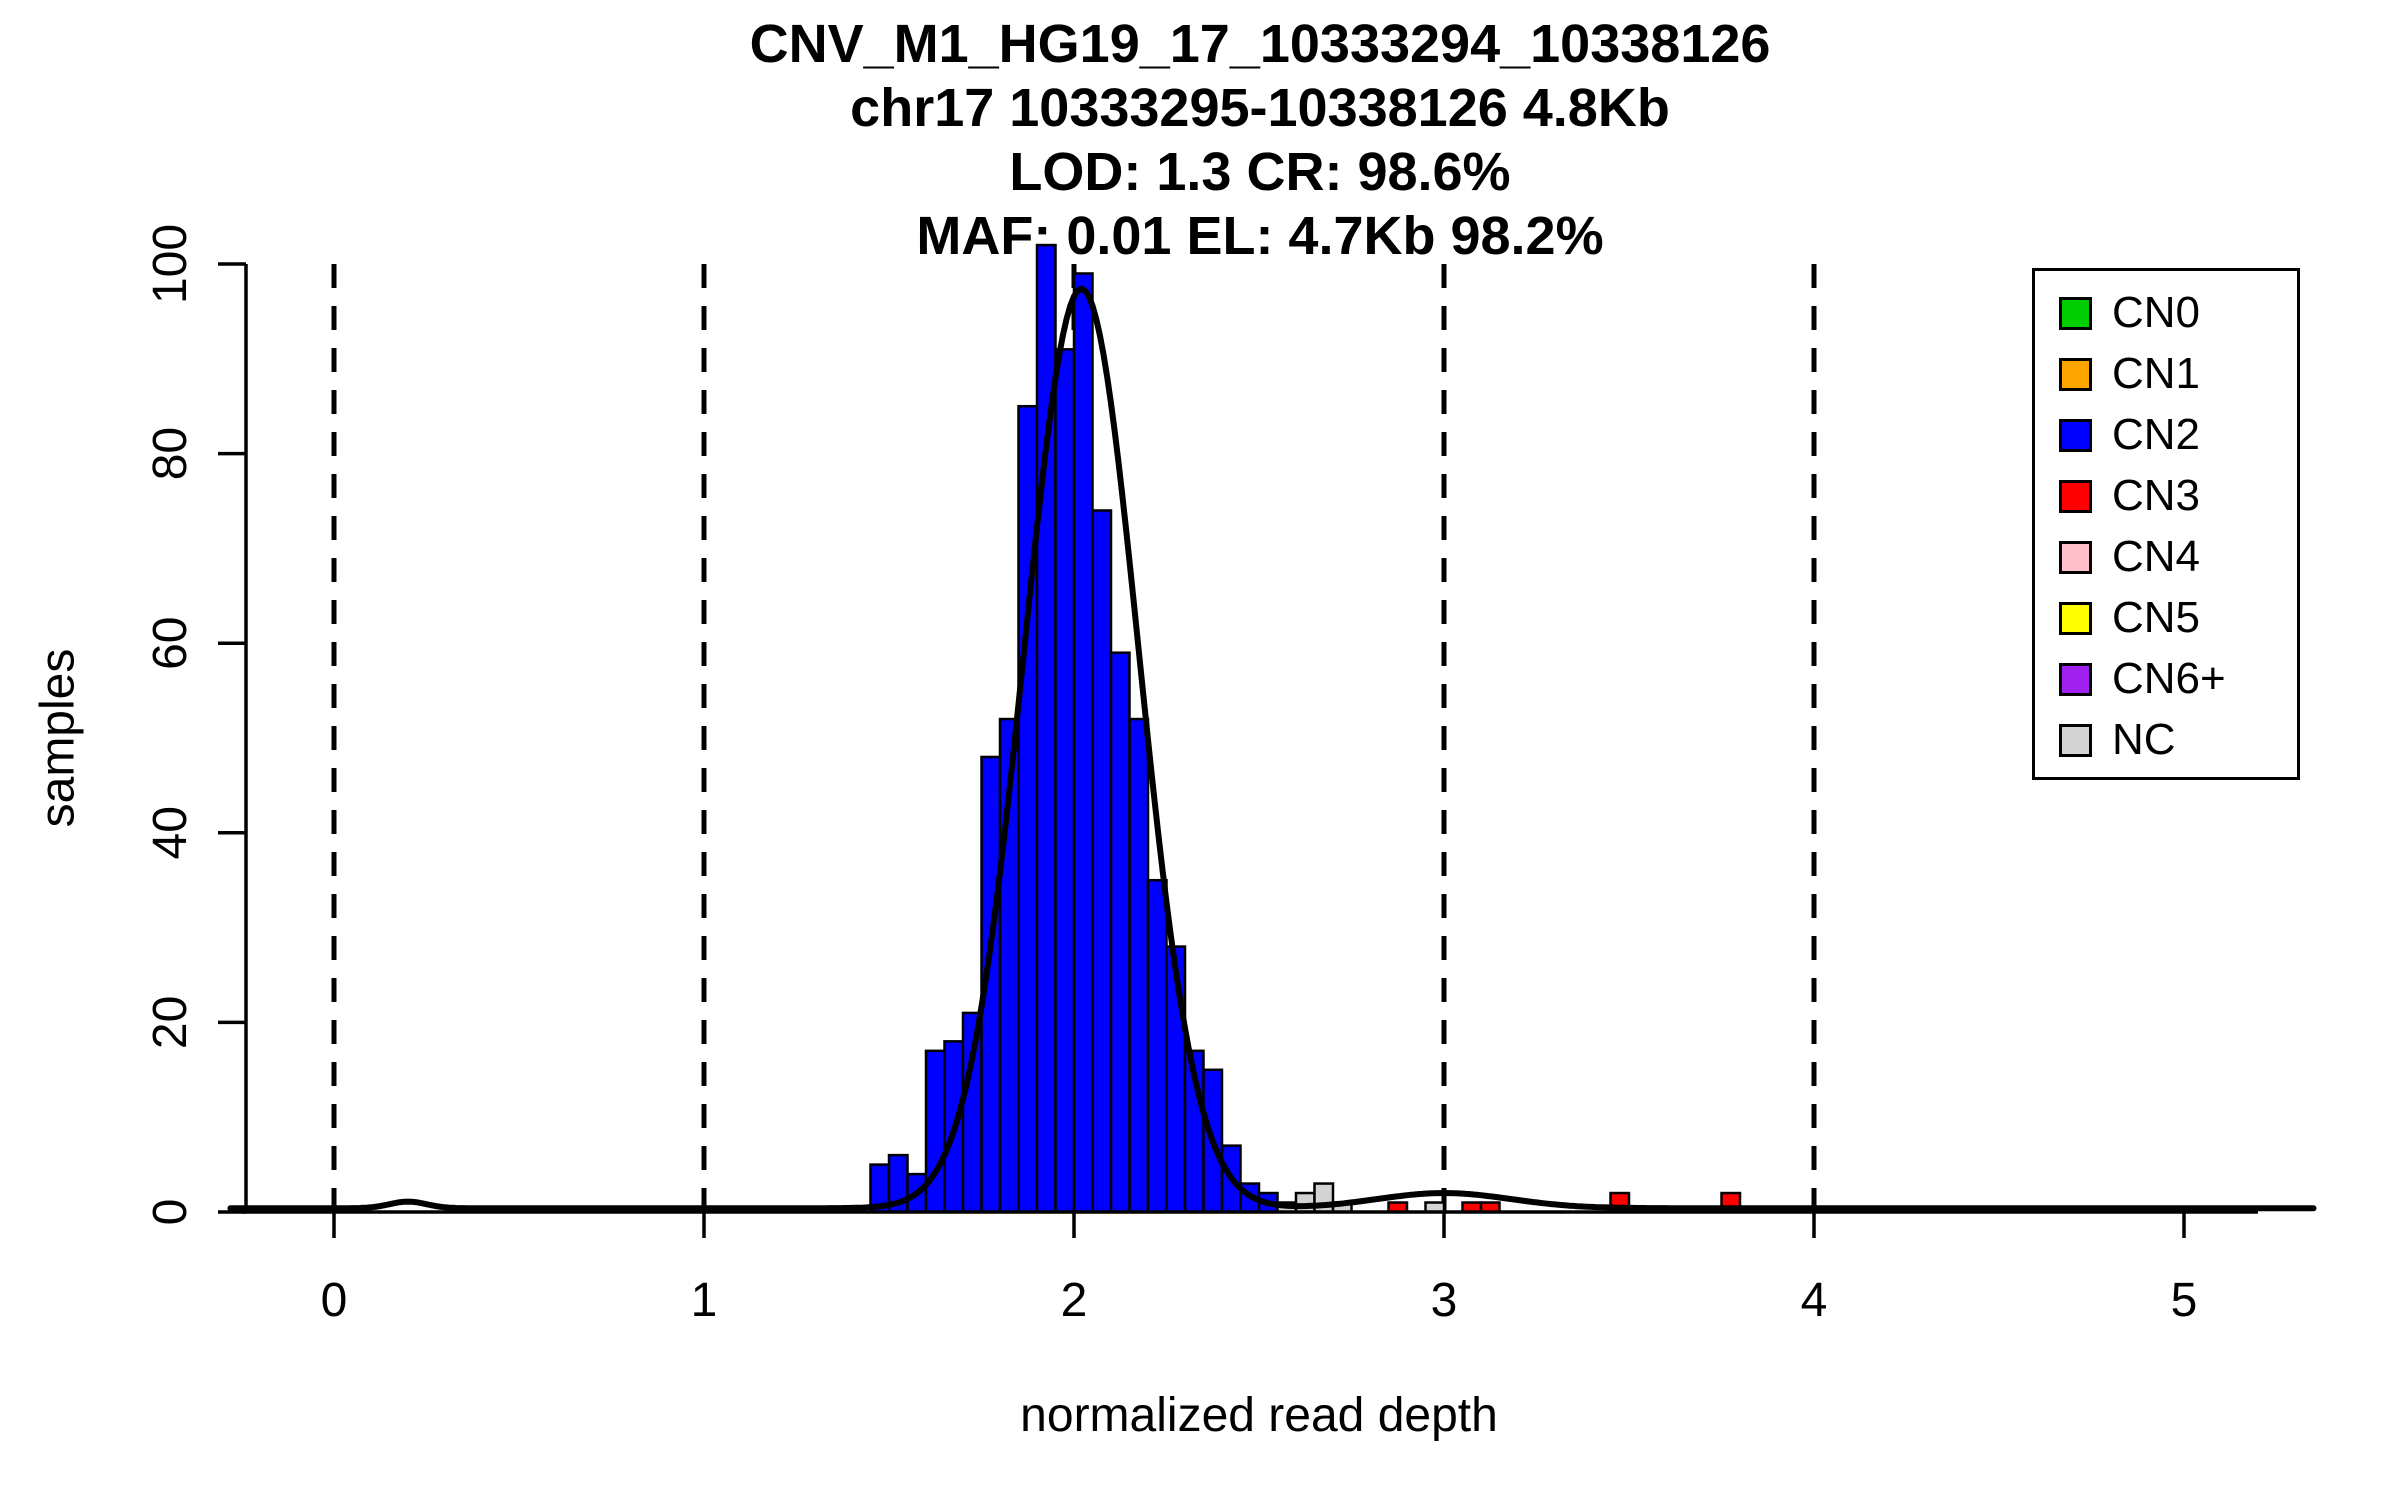  I want to click on x-tick-label: 1, so click(704, 1300).